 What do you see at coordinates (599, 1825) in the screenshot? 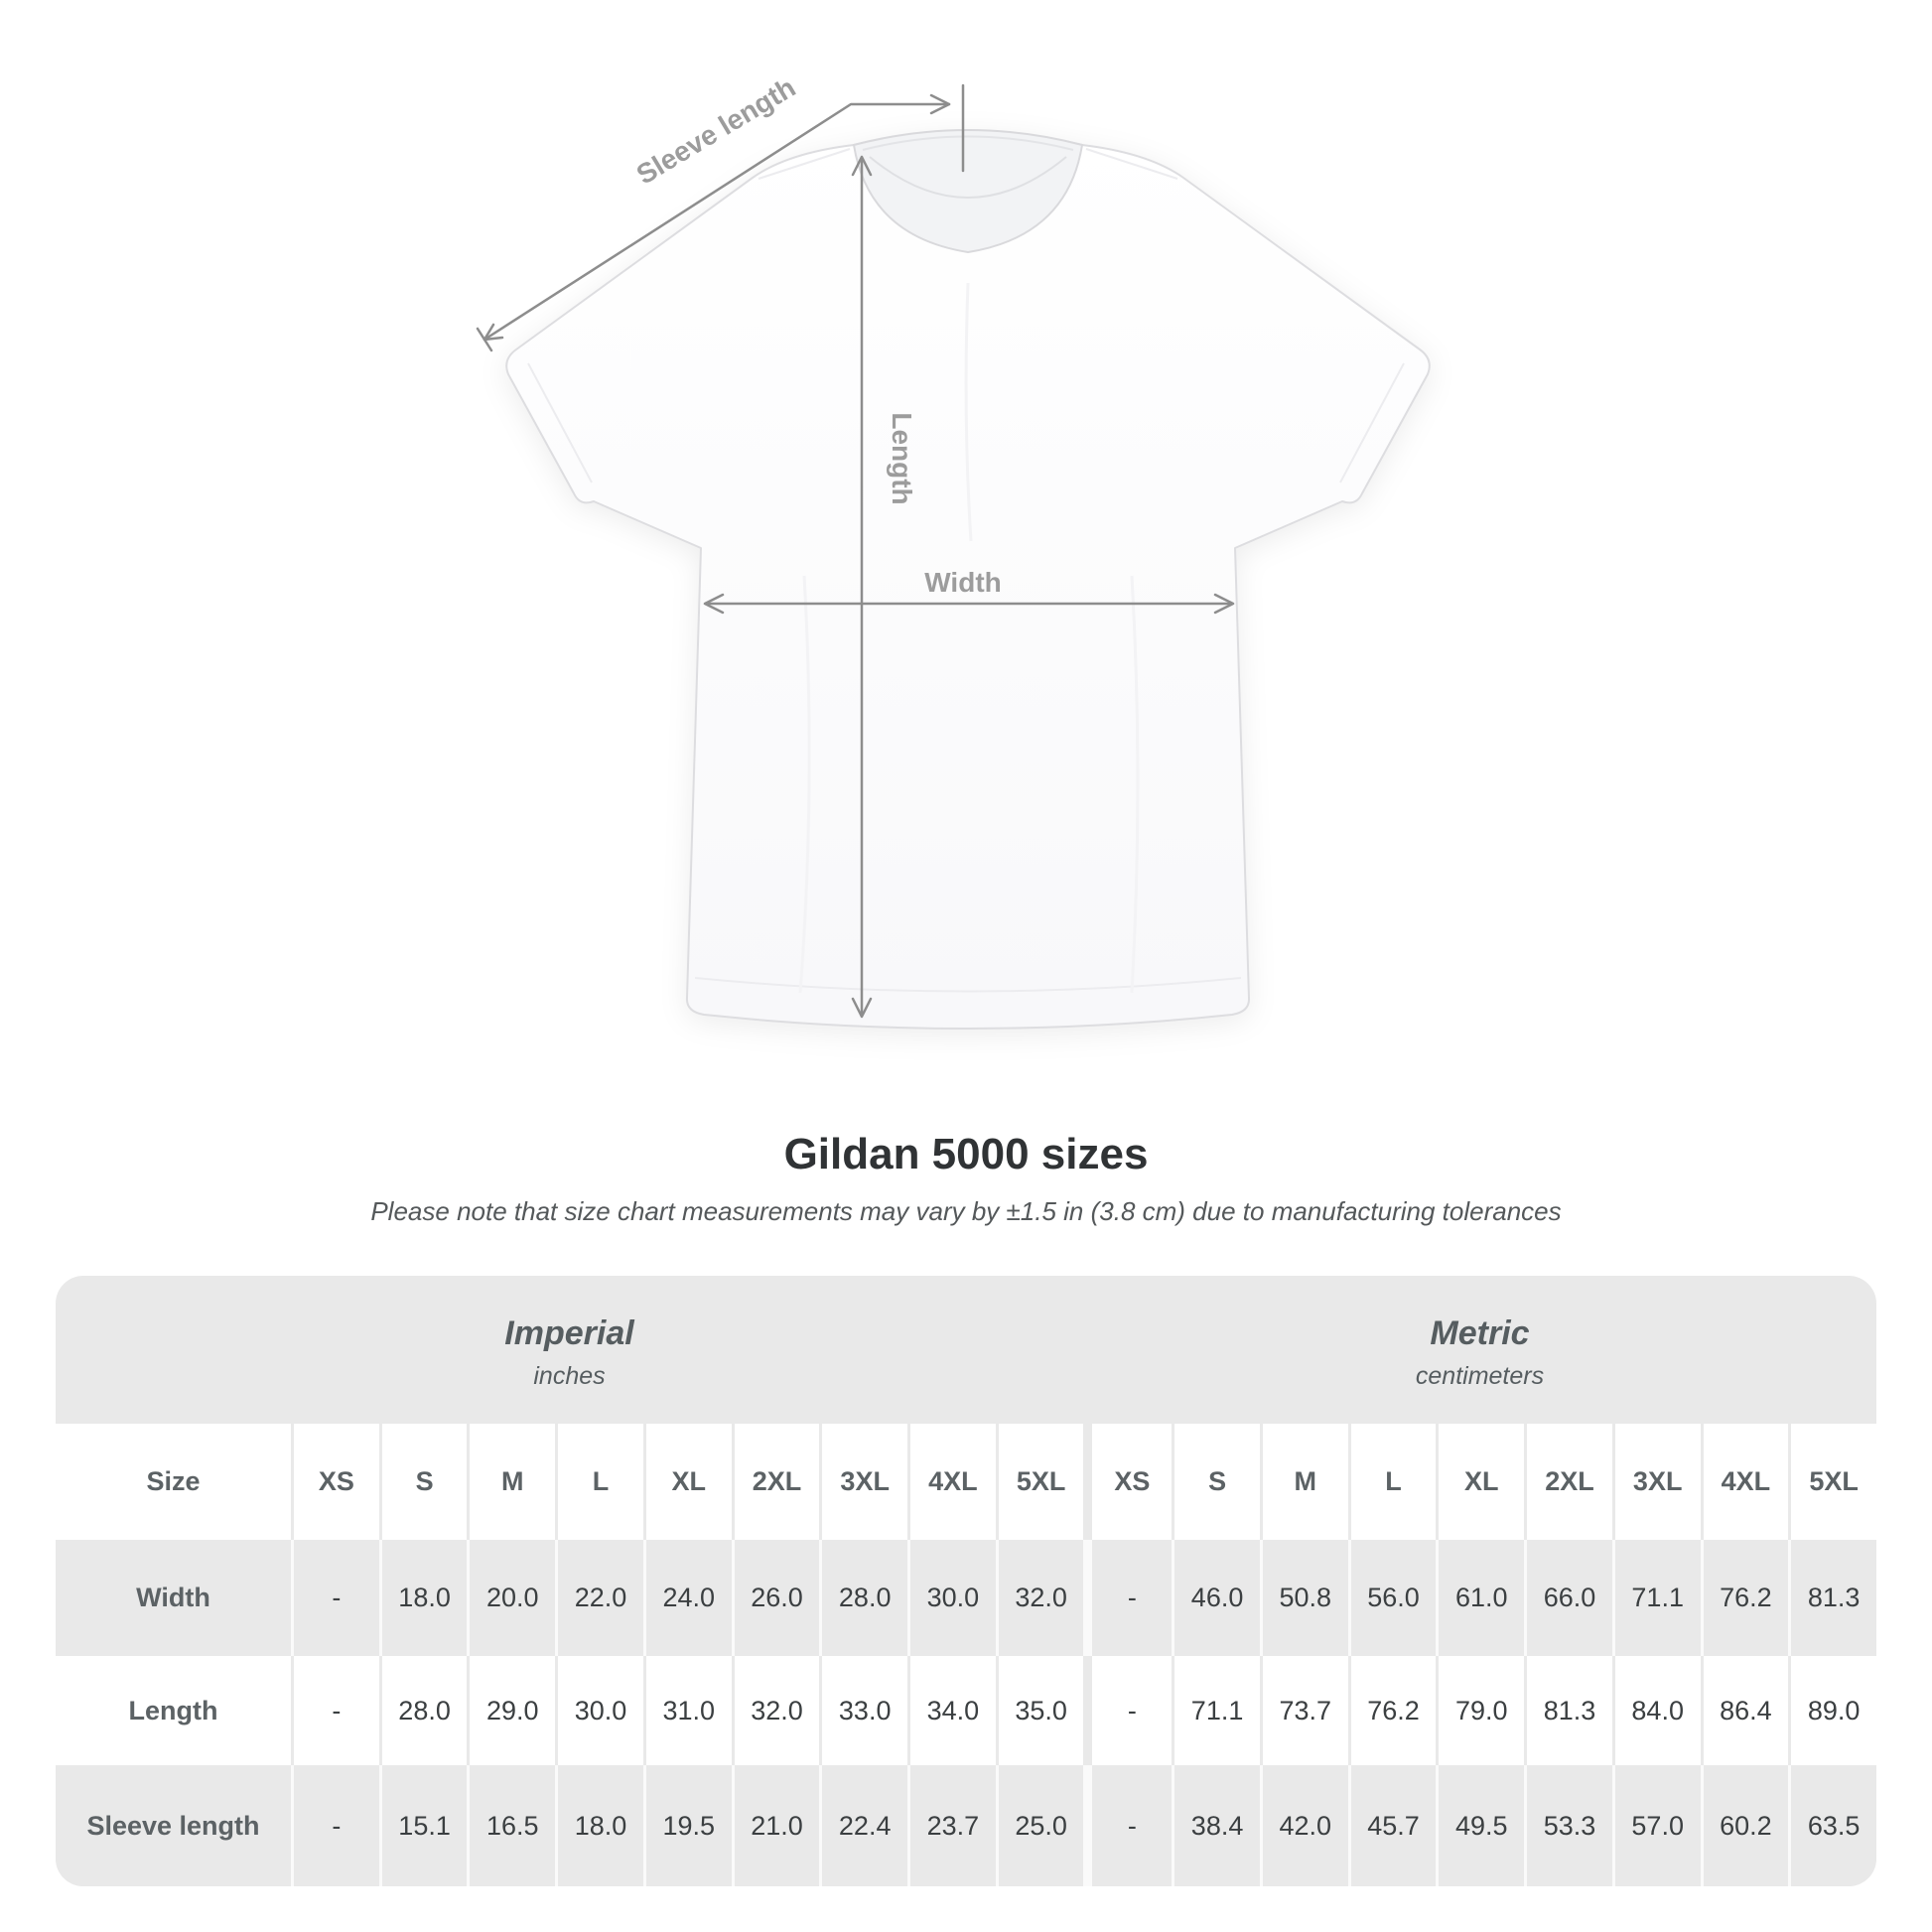
I see `imperial-value-cell: 18.0` at bounding box center [599, 1825].